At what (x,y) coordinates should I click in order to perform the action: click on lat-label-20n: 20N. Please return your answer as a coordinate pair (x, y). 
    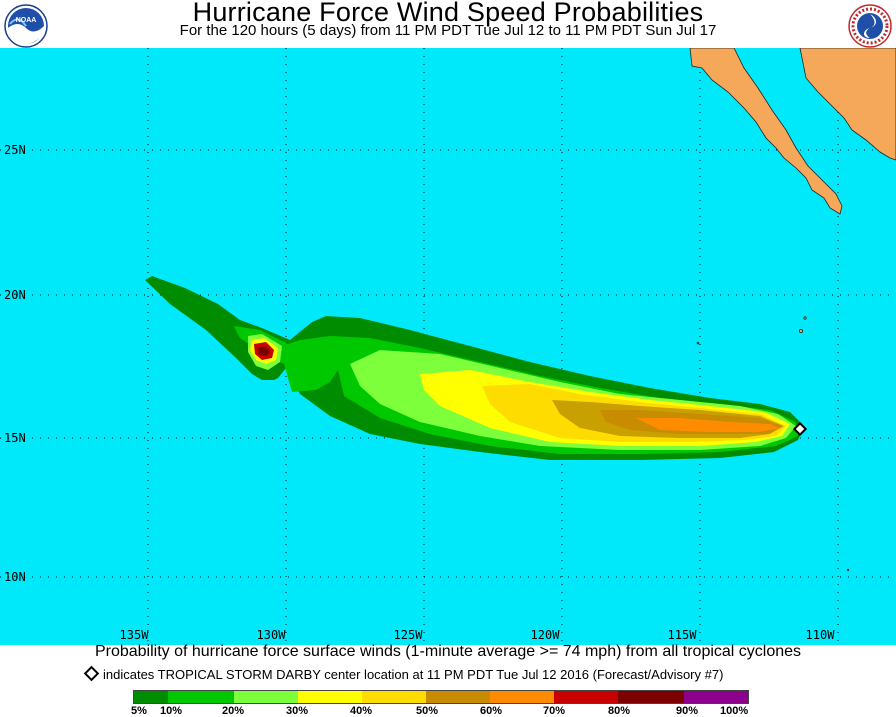
    Looking at the image, I should click on (15, 295).